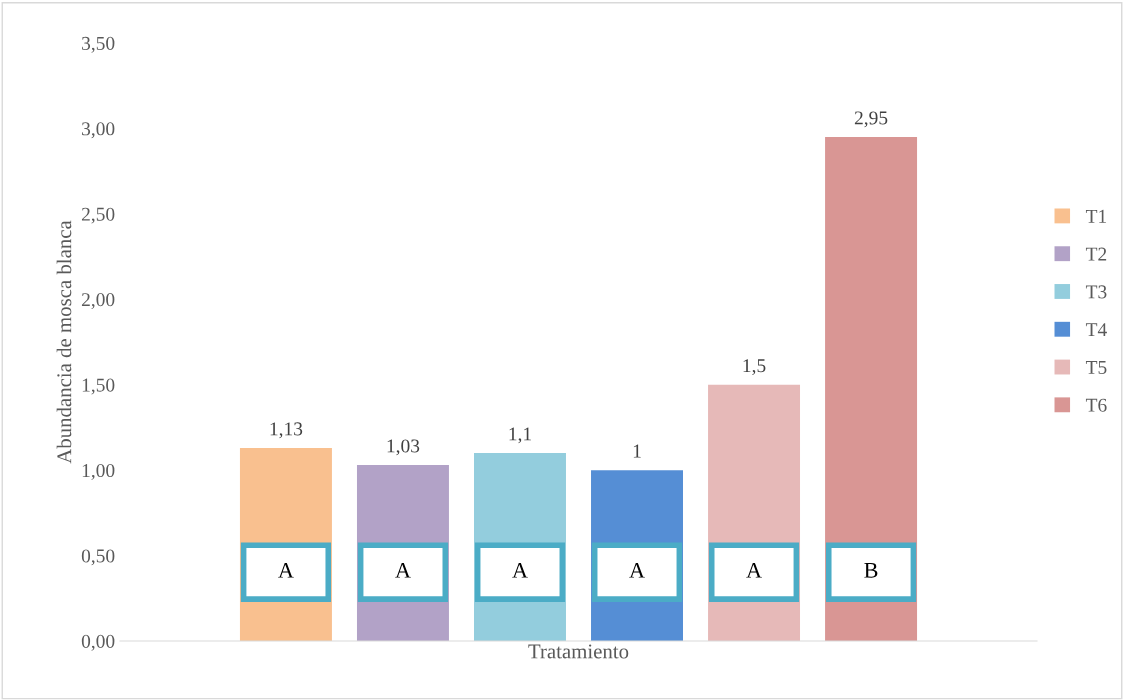 The width and height of the screenshot is (1124, 700). I want to click on y-axis-title: Abundancia de mosca blanca, so click(64, 342).